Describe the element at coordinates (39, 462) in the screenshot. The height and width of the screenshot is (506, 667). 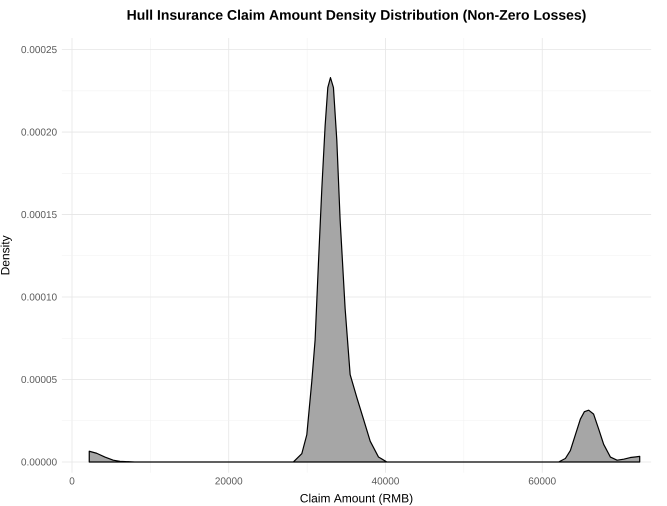
I see `y-tick-label: 0.00000` at that location.